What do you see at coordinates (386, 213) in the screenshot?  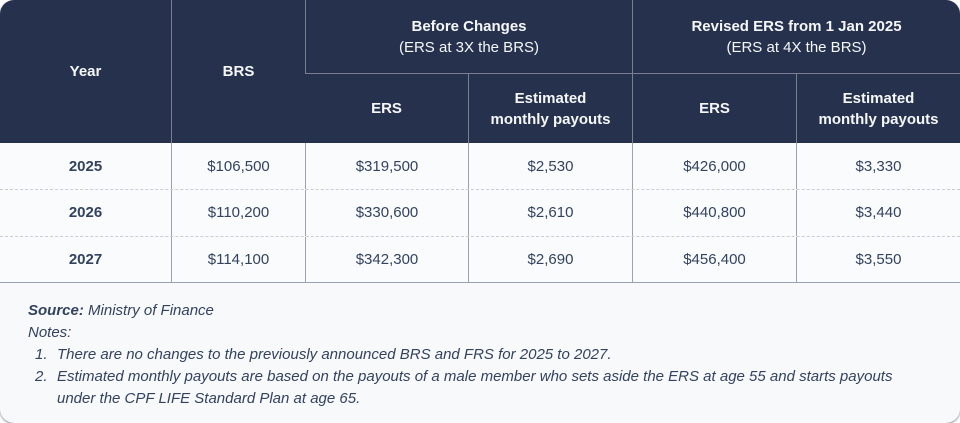 I see `cell-ers-before: $330,600` at bounding box center [386, 213].